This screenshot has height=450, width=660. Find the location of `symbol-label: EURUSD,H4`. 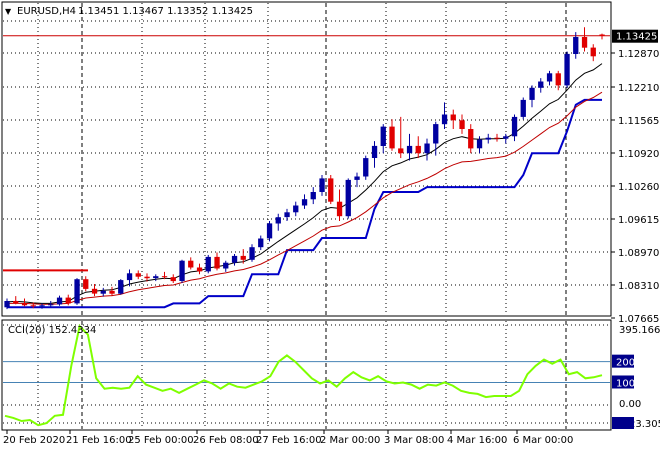

symbol-label: EURUSD,H4 is located at coordinates (46, 11).